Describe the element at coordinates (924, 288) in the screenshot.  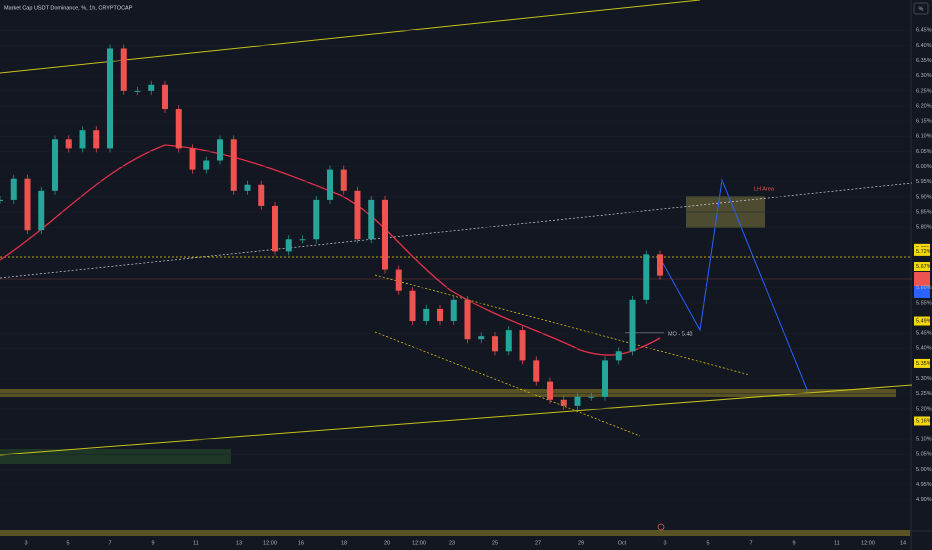
I see `y-tick-label: 5.60%` at that location.